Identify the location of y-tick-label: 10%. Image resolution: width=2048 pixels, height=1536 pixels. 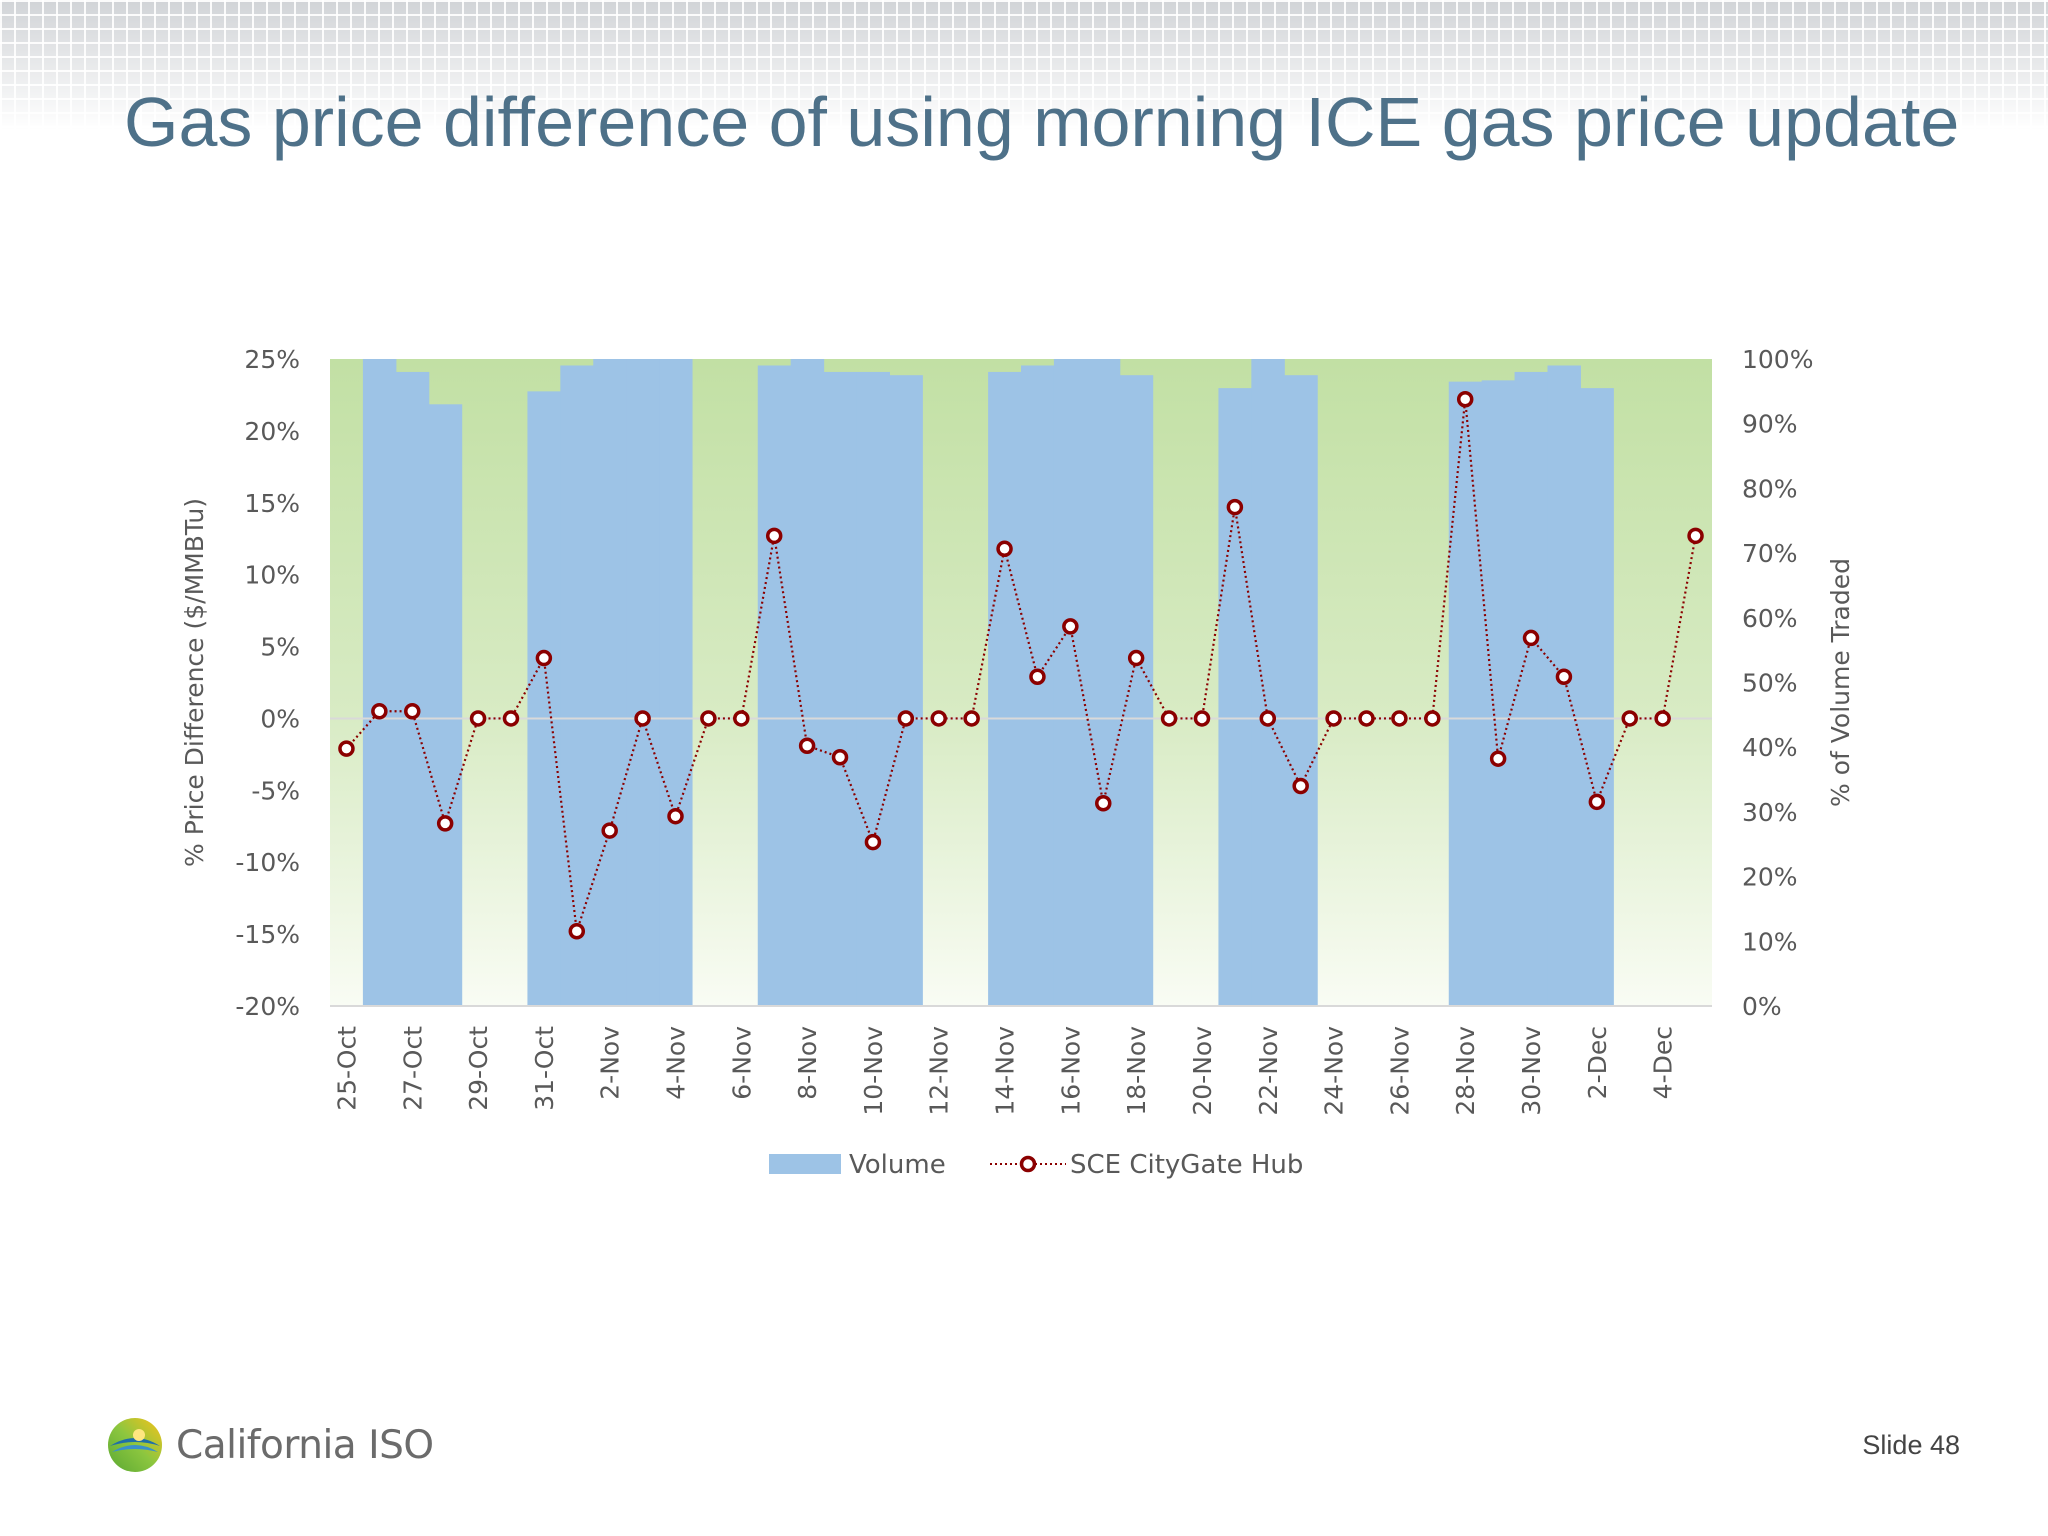
(272, 575).